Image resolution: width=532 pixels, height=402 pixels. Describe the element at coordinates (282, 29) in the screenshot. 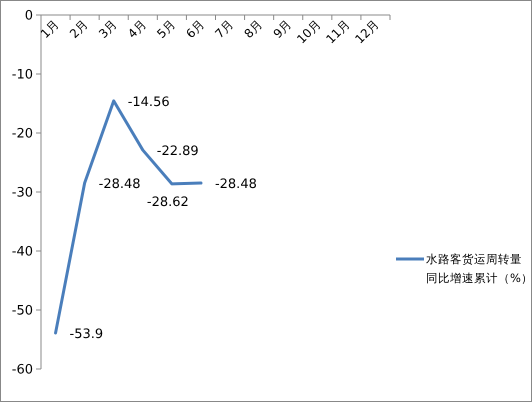

I see `x-tick-label: 9月` at that location.